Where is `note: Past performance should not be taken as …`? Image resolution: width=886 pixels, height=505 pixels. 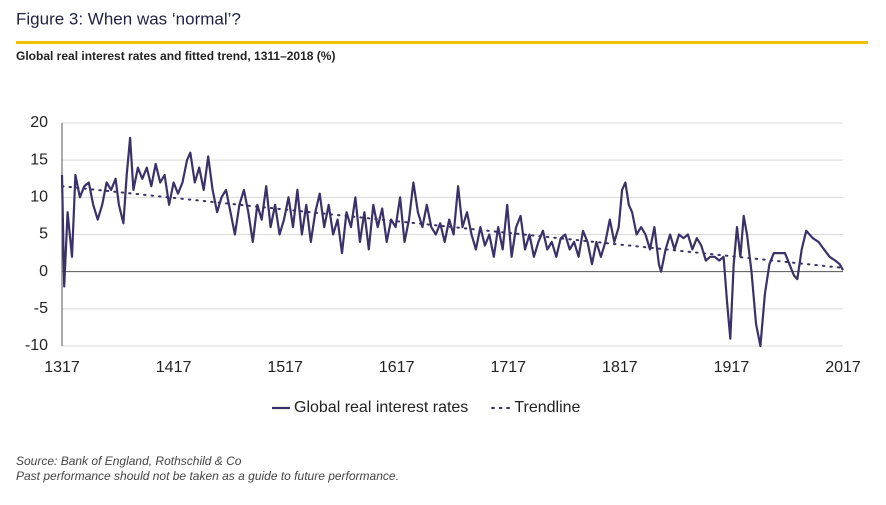 note: Past performance should not be taken as … is located at coordinates (207, 476).